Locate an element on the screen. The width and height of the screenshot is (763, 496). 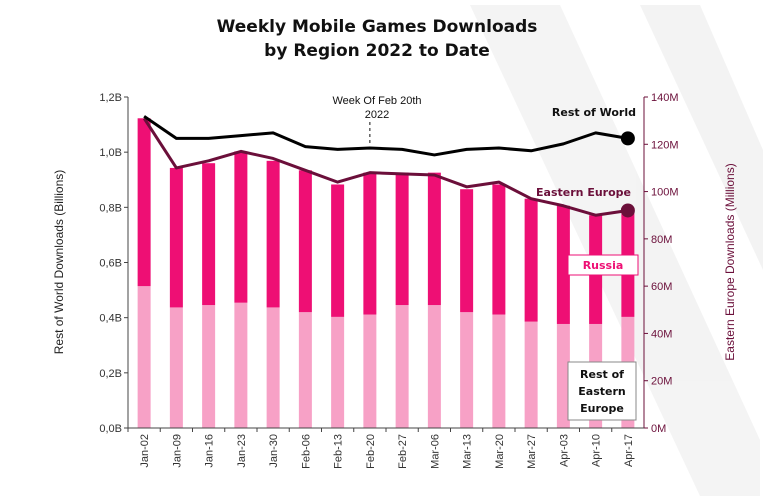
y-right-tick-label: 120M is located at coordinates (665, 145).